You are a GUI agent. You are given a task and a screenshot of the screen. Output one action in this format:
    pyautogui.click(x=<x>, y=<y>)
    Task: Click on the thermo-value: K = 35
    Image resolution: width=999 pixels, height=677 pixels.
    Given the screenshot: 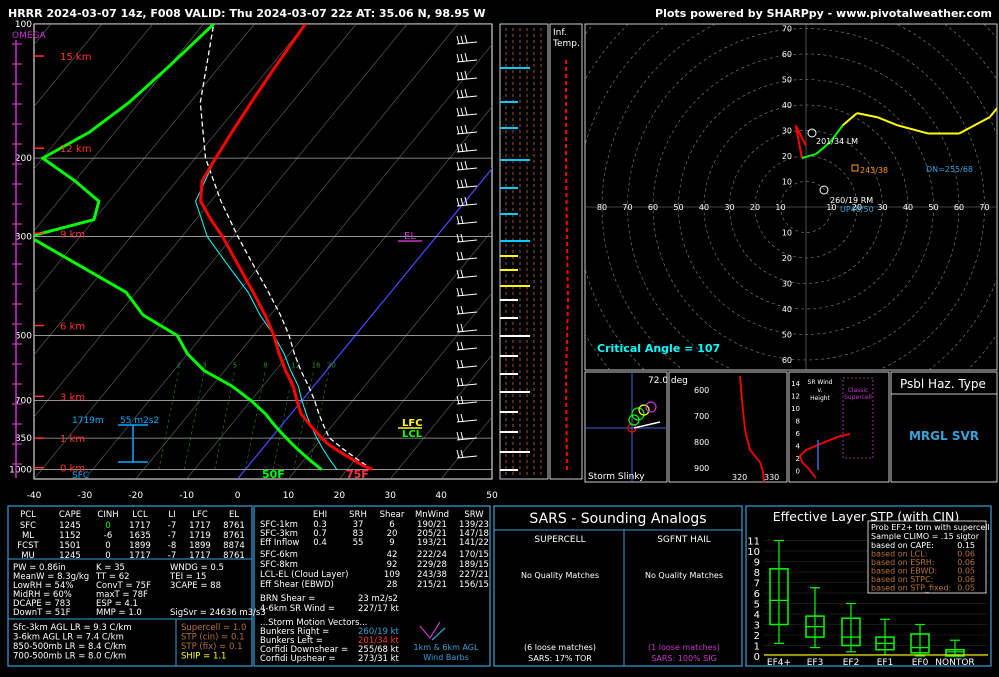 What is the action you would take?
    pyautogui.click(x=110, y=568)
    